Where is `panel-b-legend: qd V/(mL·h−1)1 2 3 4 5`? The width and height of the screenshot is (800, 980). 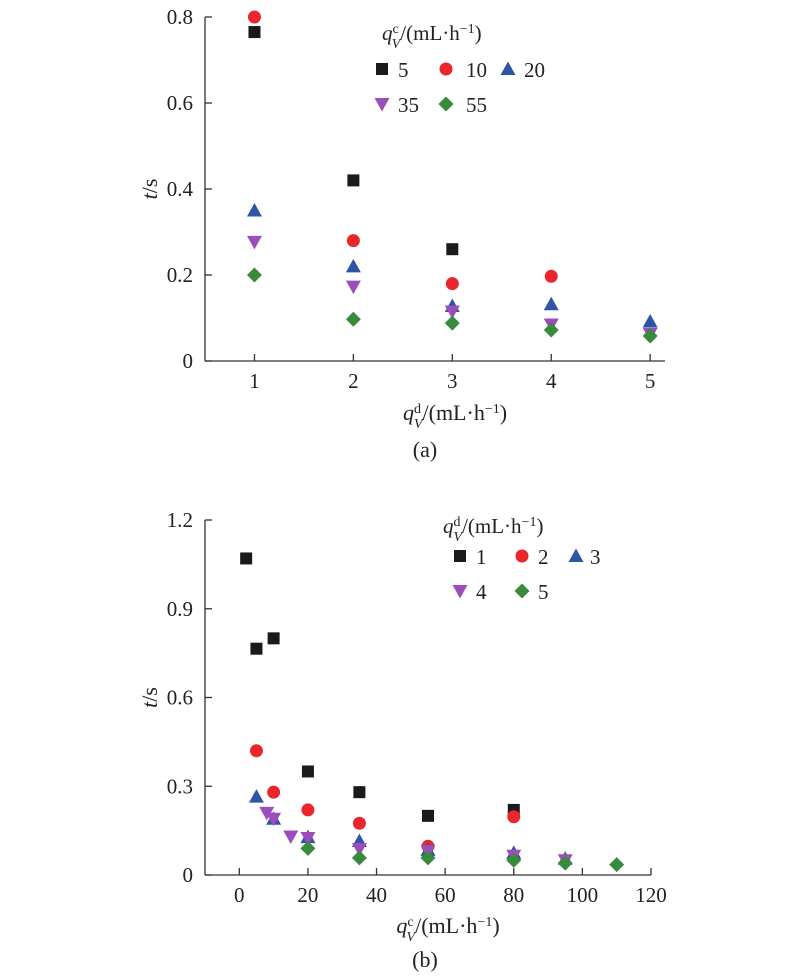 panel-b-legend: qd V/(mL·h−1)1 2 3 4 5 is located at coordinates (522, 559).